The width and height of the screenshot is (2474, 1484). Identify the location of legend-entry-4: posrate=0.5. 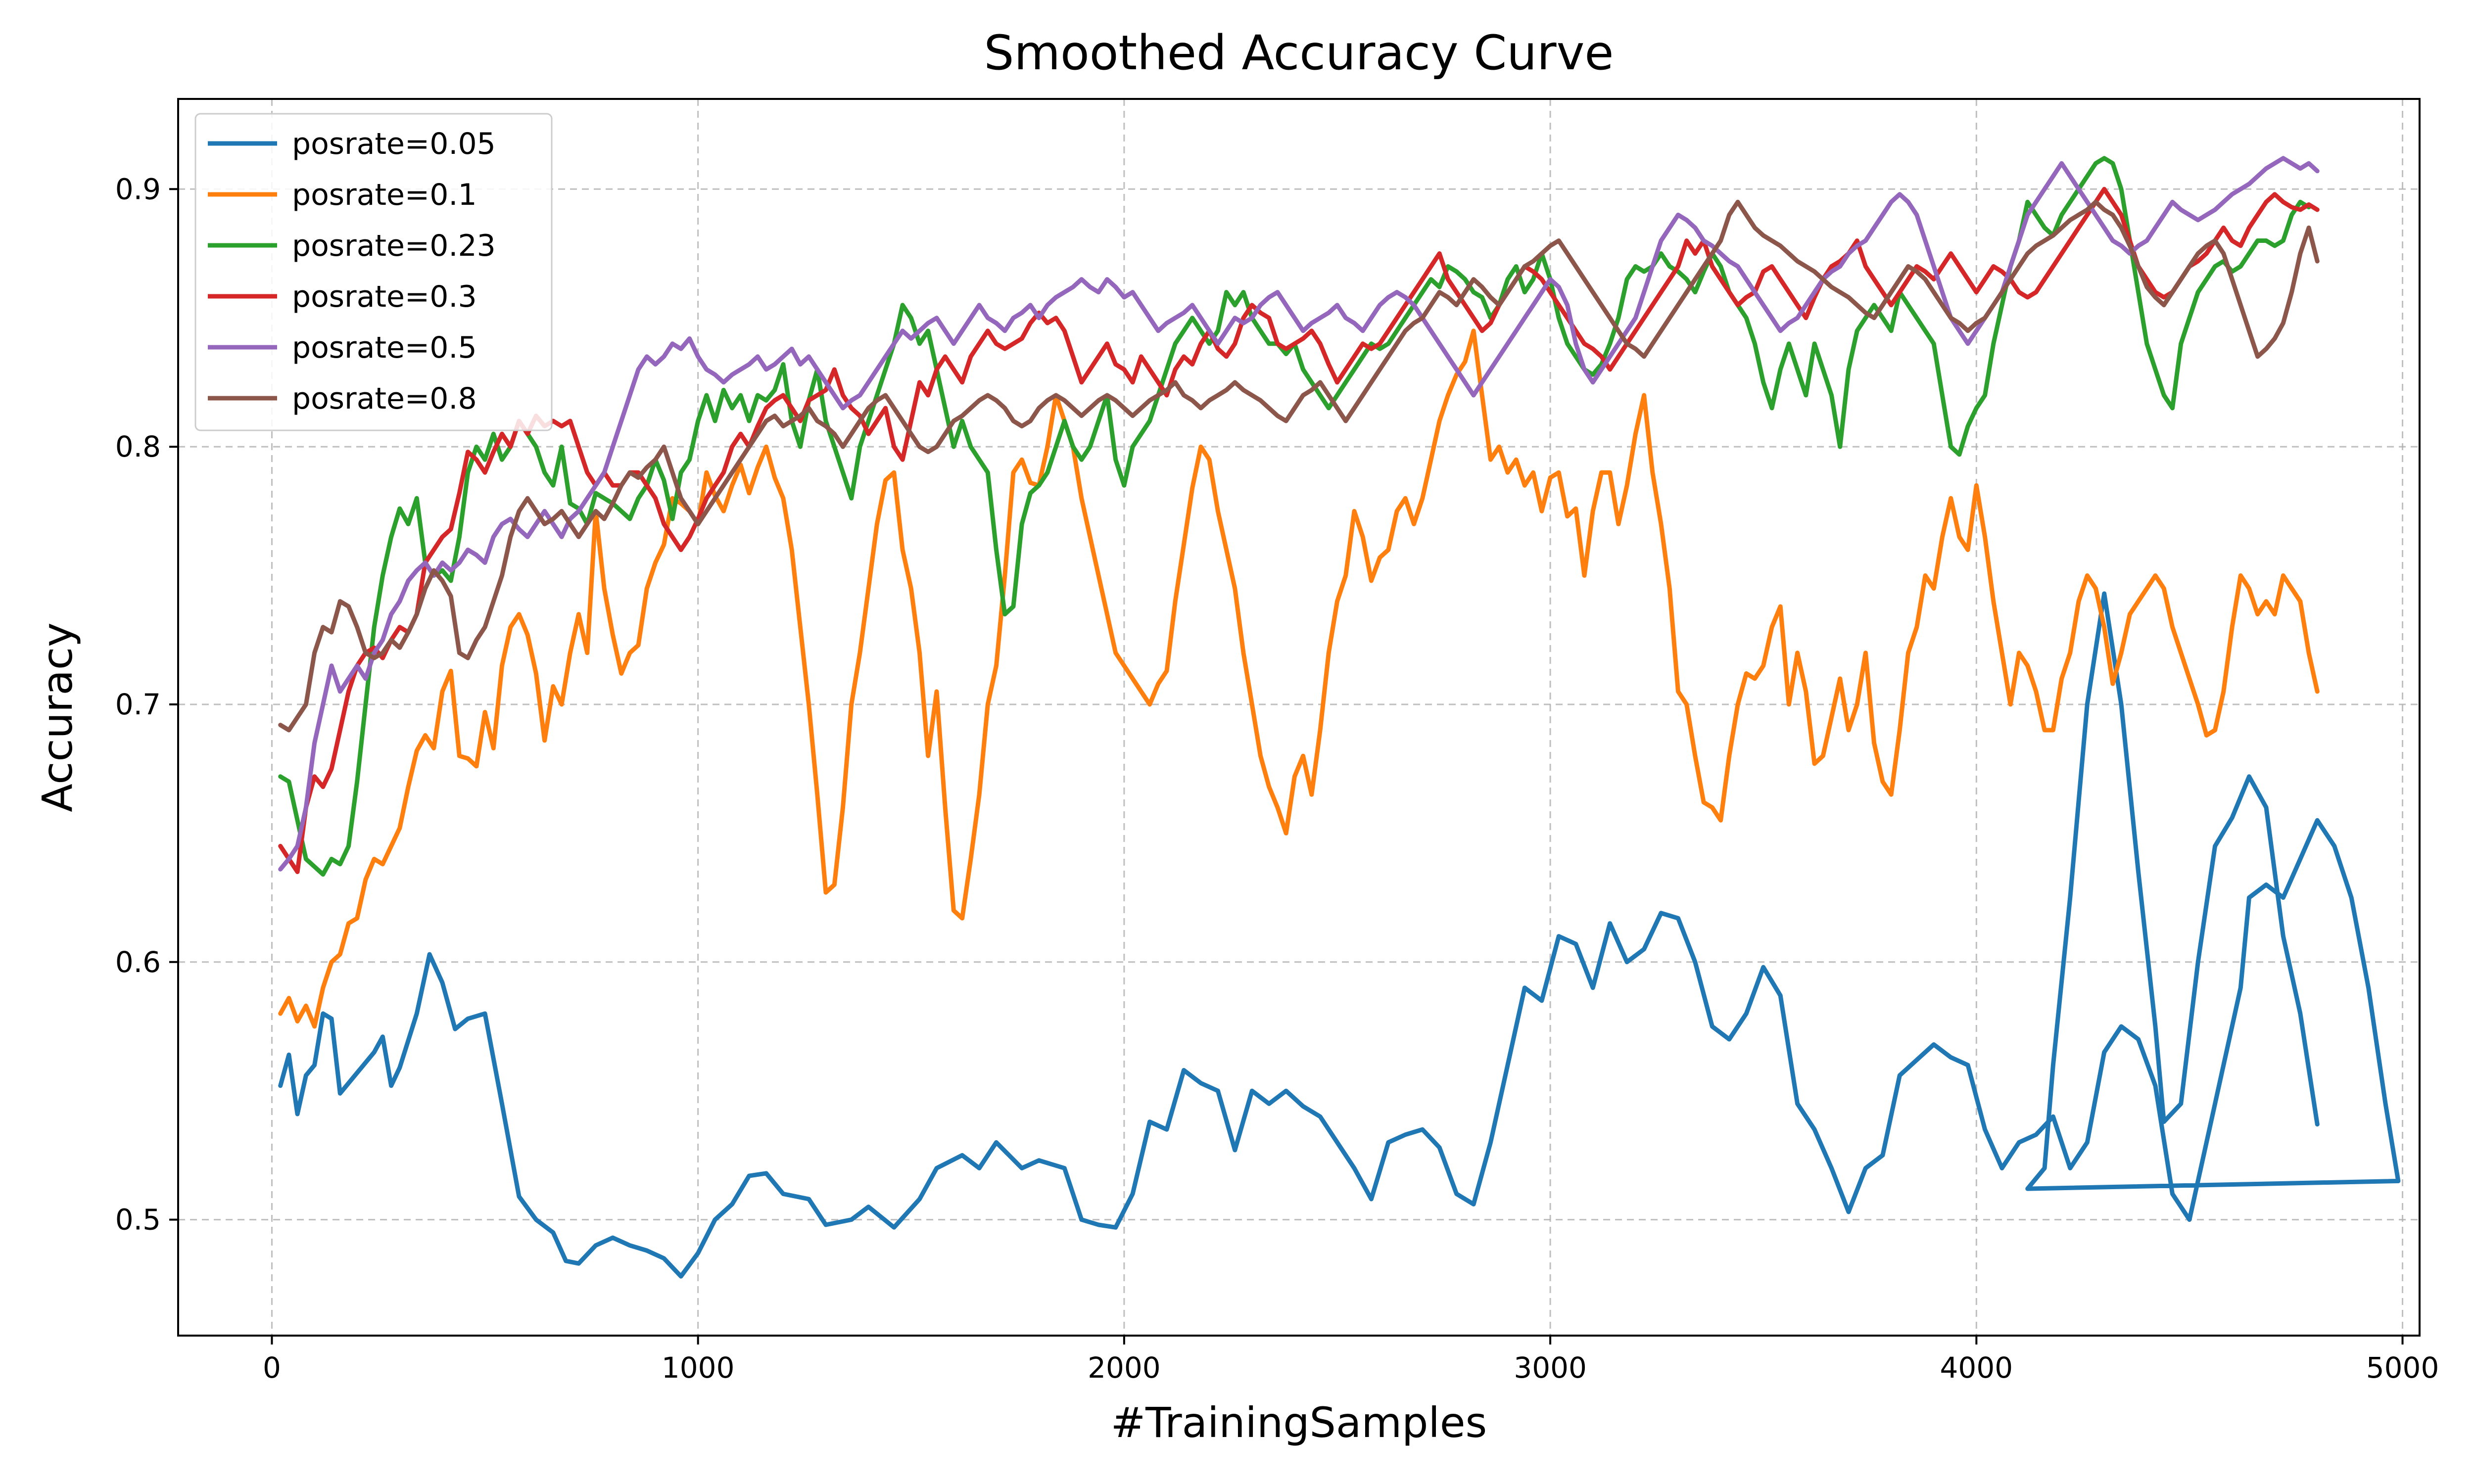
(384, 347).